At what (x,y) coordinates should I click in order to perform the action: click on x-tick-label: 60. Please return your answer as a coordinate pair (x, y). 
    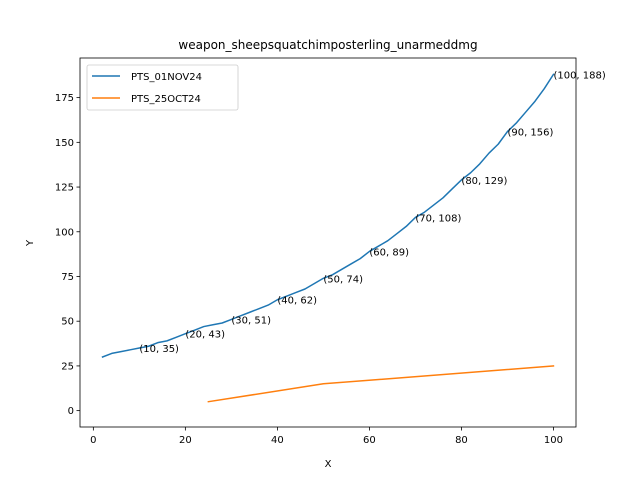
    Looking at the image, I should click on (369, 440).